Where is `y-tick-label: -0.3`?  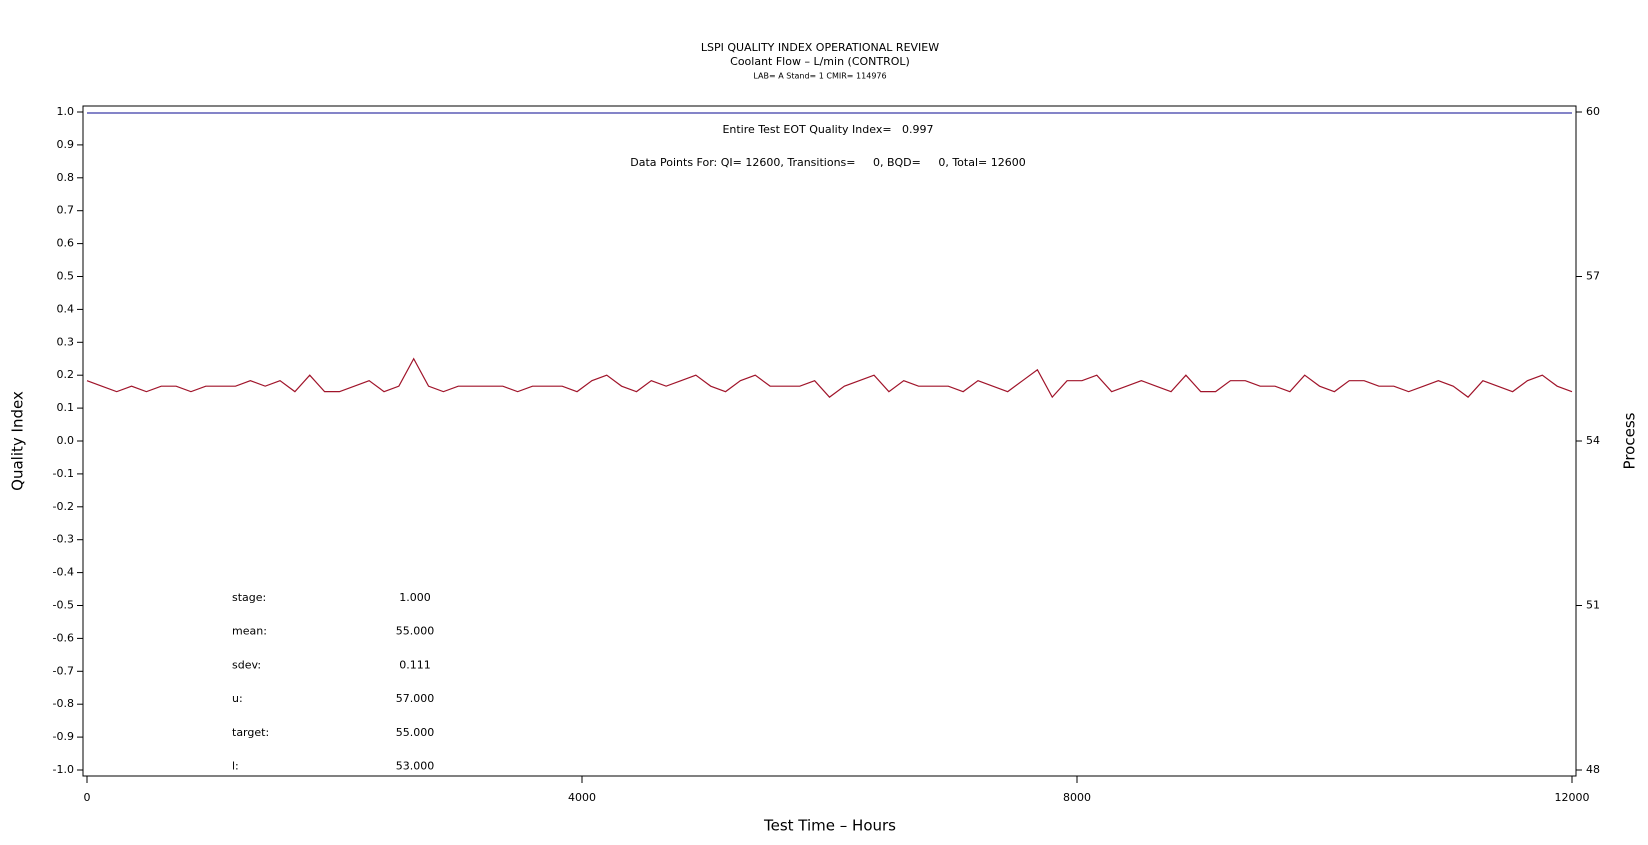 y-tick-label: -0.3 is located at coordinates (63, 539).